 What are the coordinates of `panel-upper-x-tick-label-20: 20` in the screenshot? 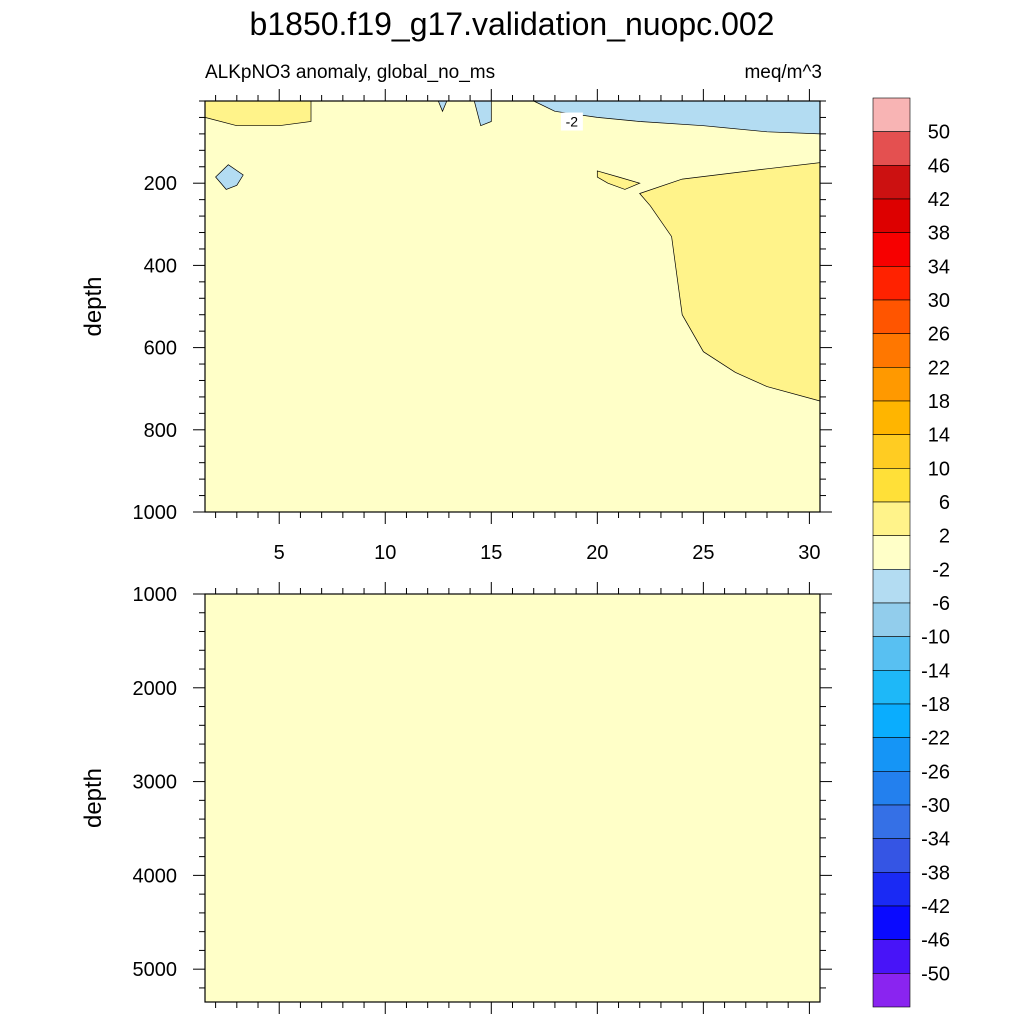 It's located at (597, 553).